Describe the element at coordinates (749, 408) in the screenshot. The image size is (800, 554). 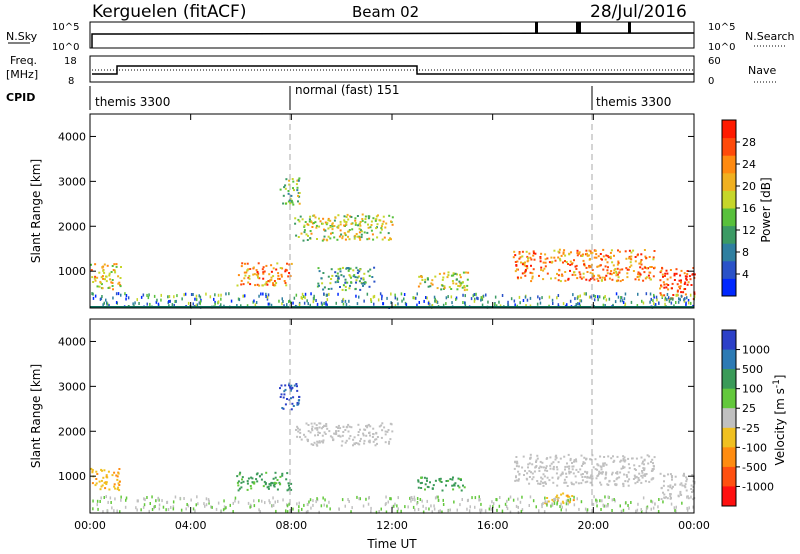
I see `colorbar-tick-label: 25` at that location.